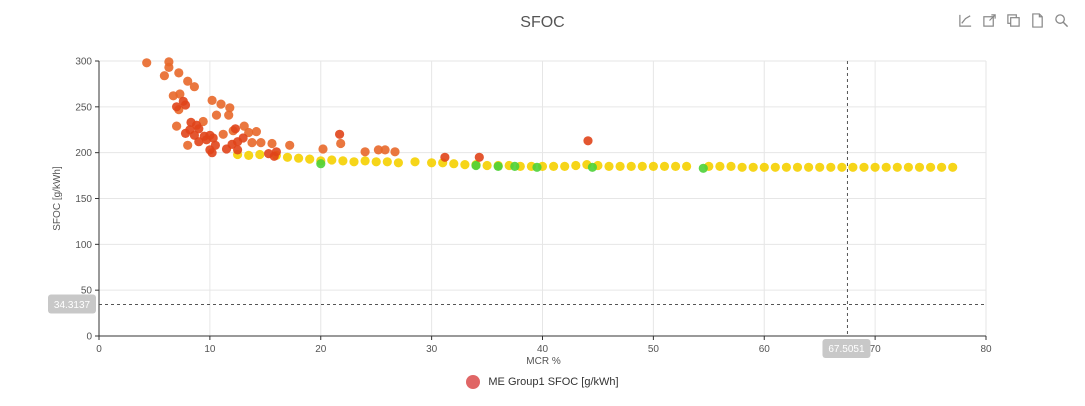 This screenshot has width=1085, height=406. Describe the element at coordinates (210, 349) in the screenshot. I see `x-tick-label: 10` at that location.